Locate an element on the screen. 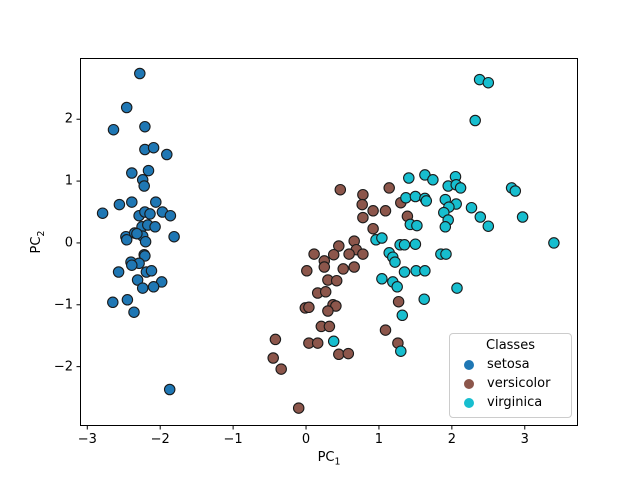 This screenshot has height=480, width=640. x-axis-label-text: PC is located at coordinates (326, 457).